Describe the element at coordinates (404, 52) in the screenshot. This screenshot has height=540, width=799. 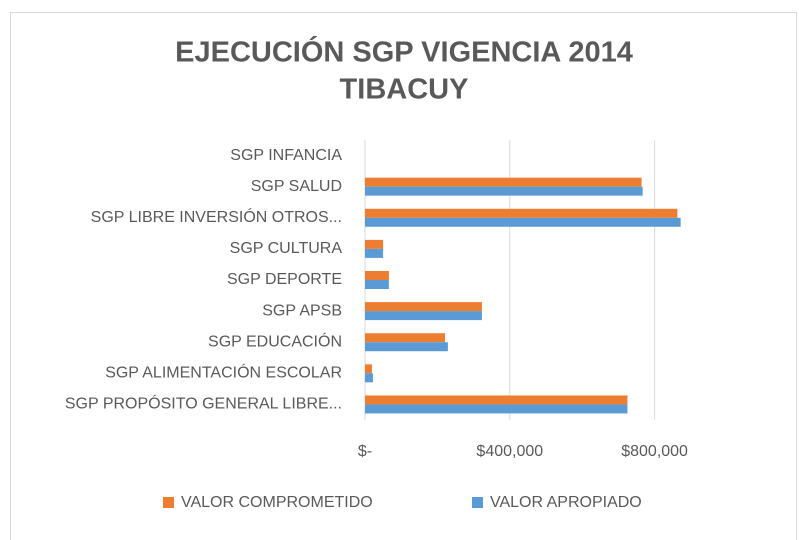
I see `chart-title: EJECUCIÓN SGP VIGENCIA 2014` at that location.